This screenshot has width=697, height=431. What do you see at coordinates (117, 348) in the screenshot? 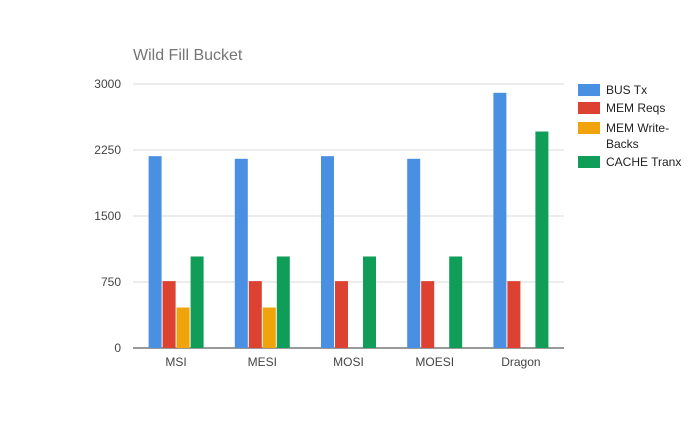
I see `y-tick-label: 0` at bounding box center [117, 348].